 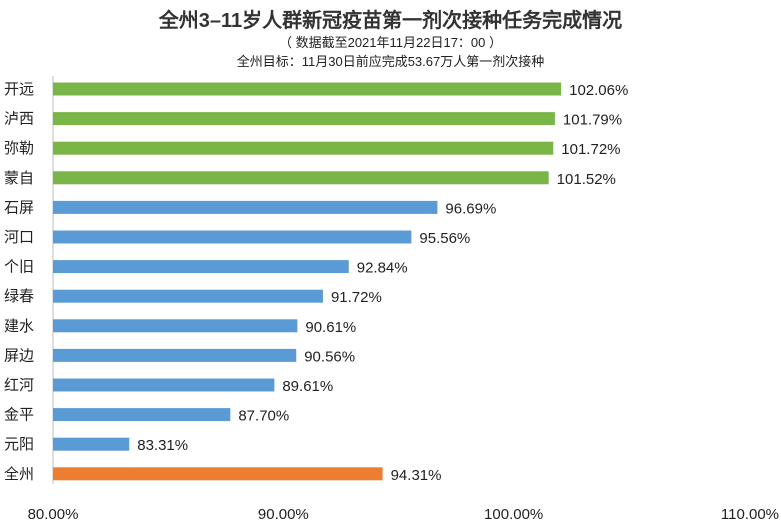 I want to click on category-label: 全州, so click(x=19, y=474).